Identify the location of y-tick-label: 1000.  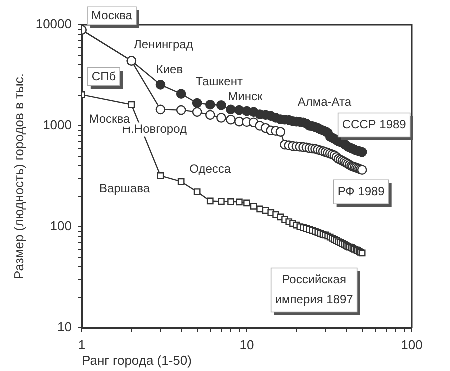
(57, 125).